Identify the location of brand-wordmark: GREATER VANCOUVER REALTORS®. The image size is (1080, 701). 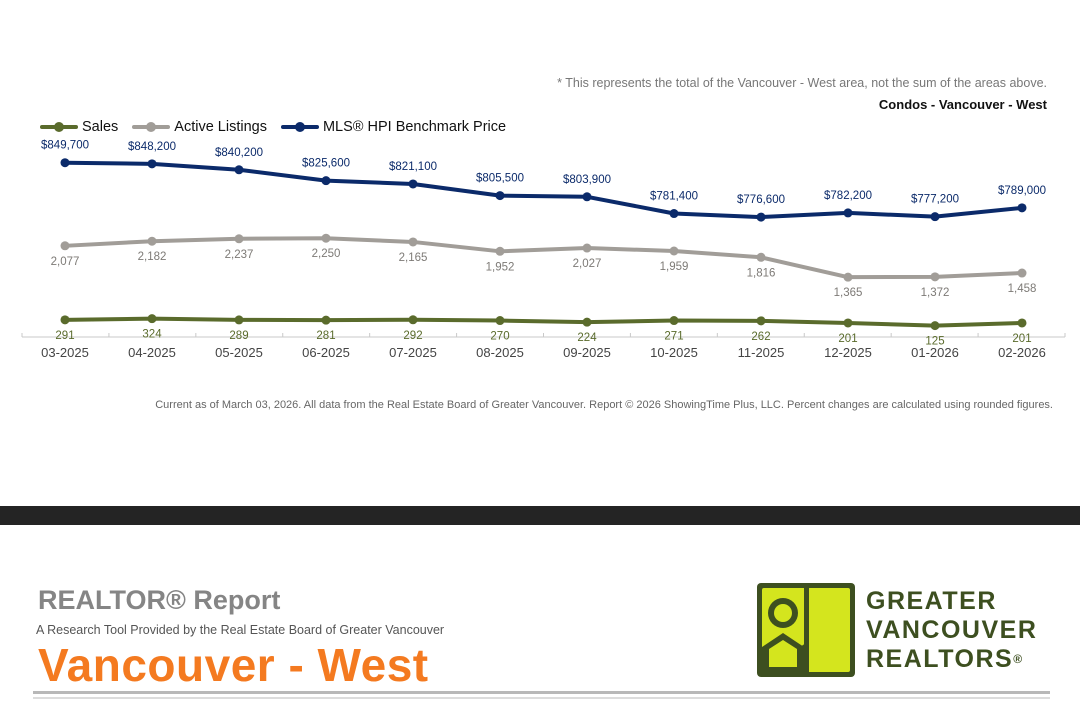
(951, 630).